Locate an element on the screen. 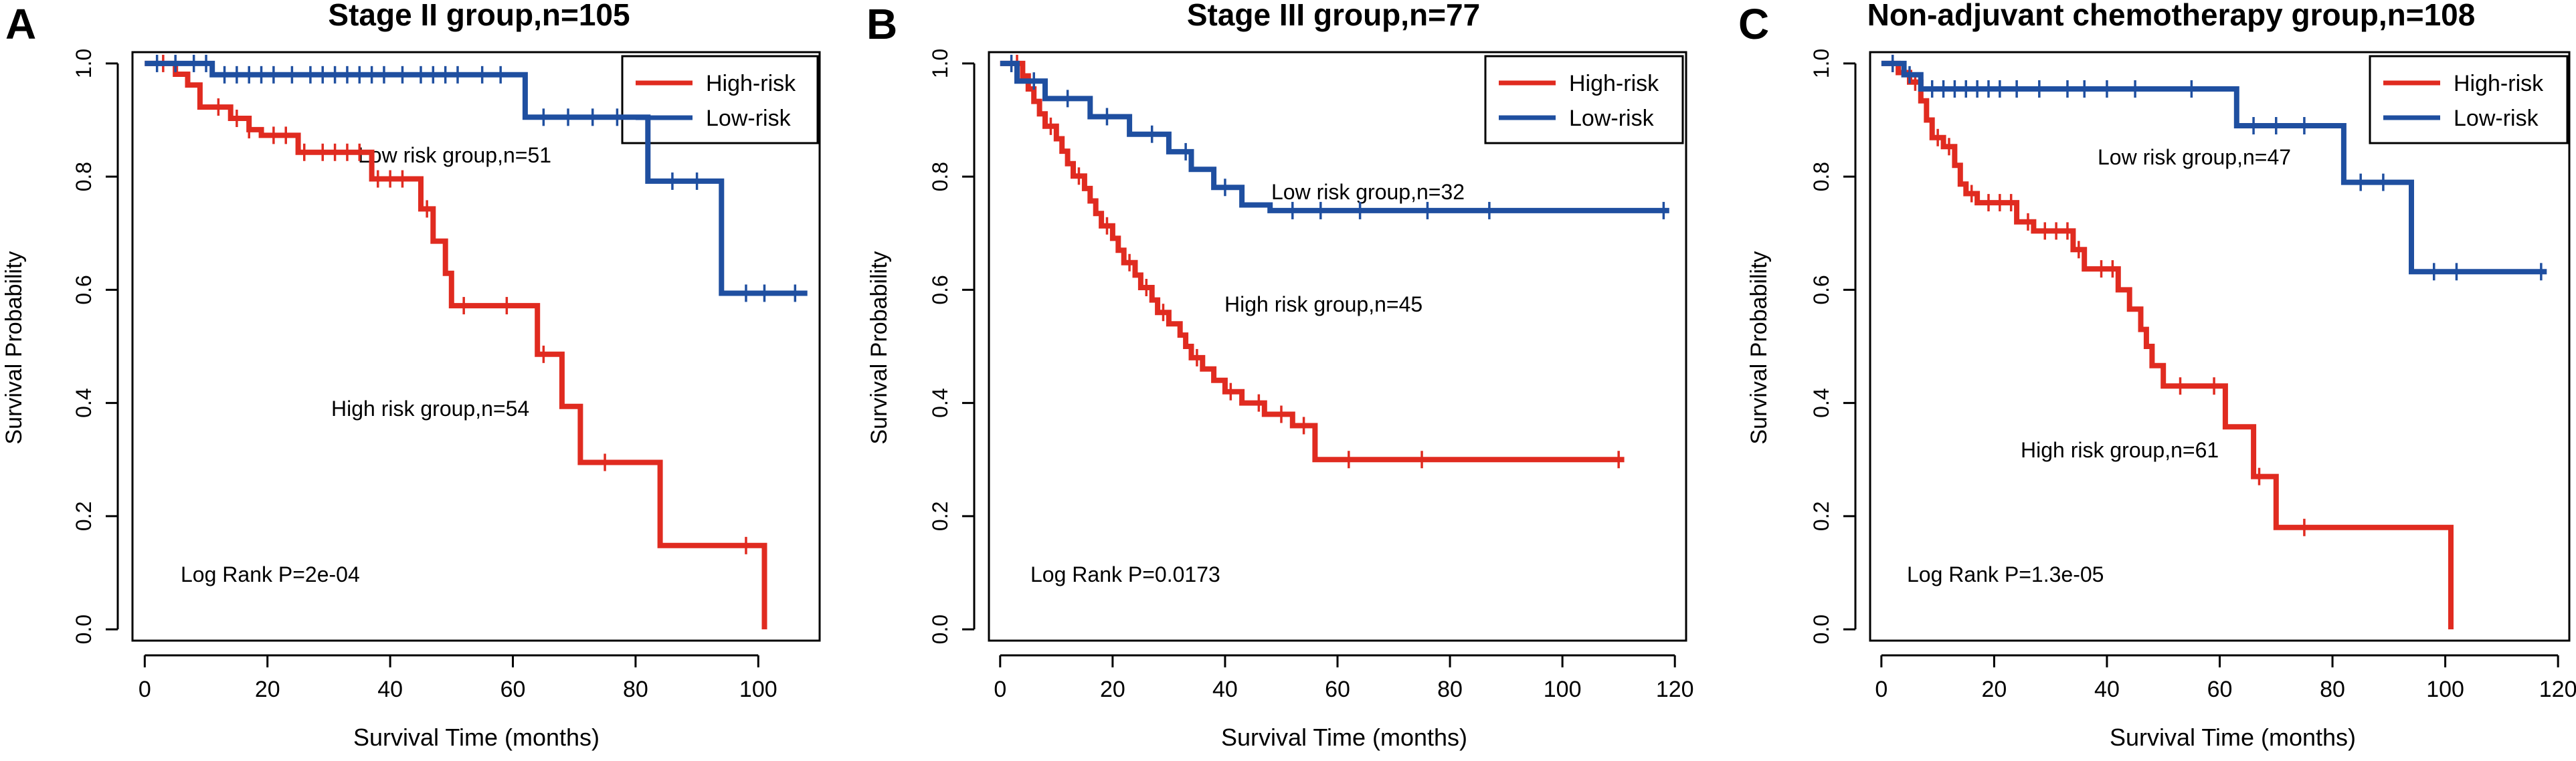 The image size is (2576, 761). x-tick-label-c: 40 is located at coordinates (2107, 690).